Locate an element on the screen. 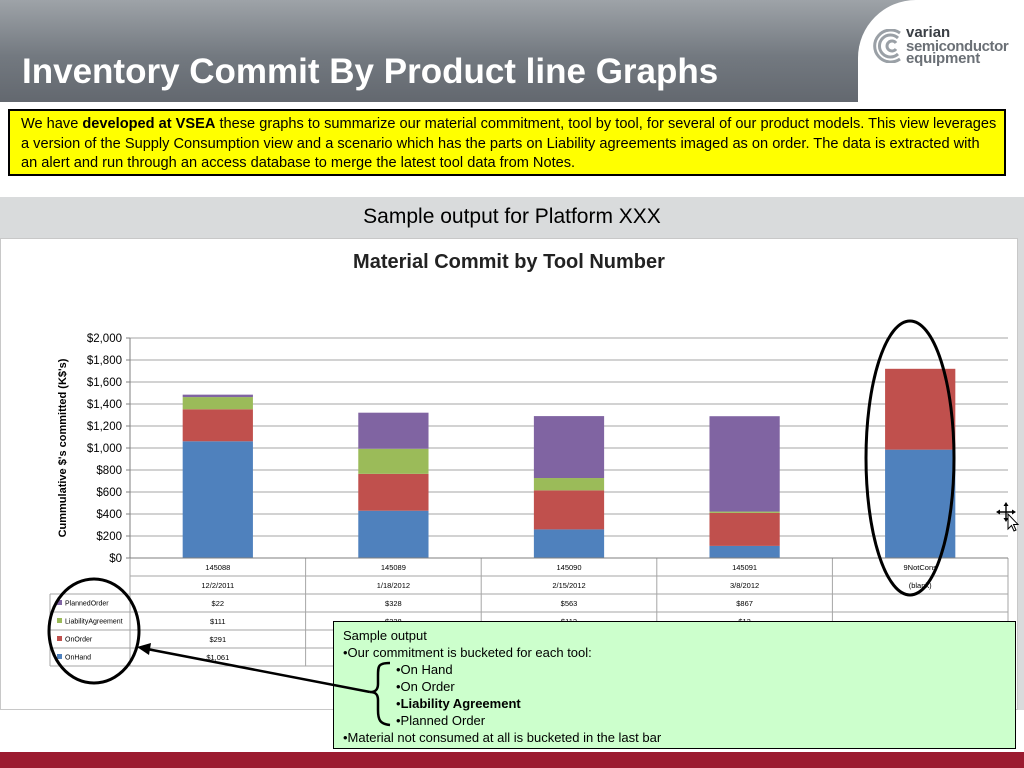  slide-title: Inventory Commit By Product line Graphs is located at coordinates (370, 71).